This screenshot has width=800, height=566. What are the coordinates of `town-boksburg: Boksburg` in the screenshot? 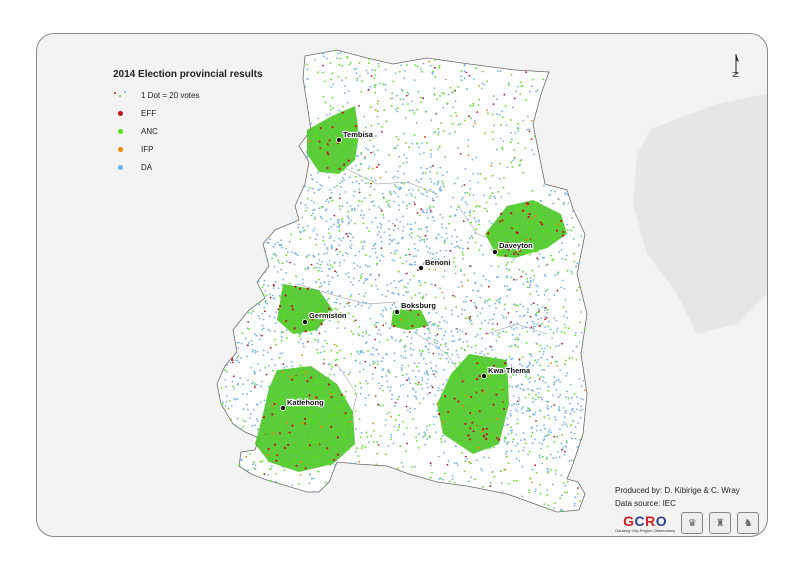 It's located at (415, 307).